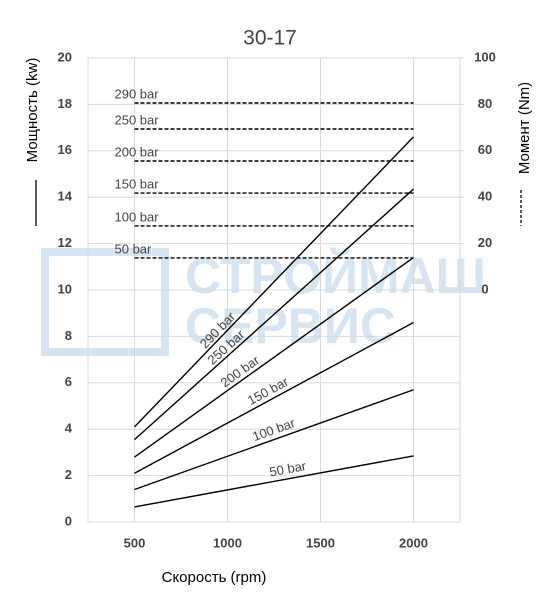 This screenshot has height=607, width=548. I want to click on y-tick-label: 0, so click(68, 520).